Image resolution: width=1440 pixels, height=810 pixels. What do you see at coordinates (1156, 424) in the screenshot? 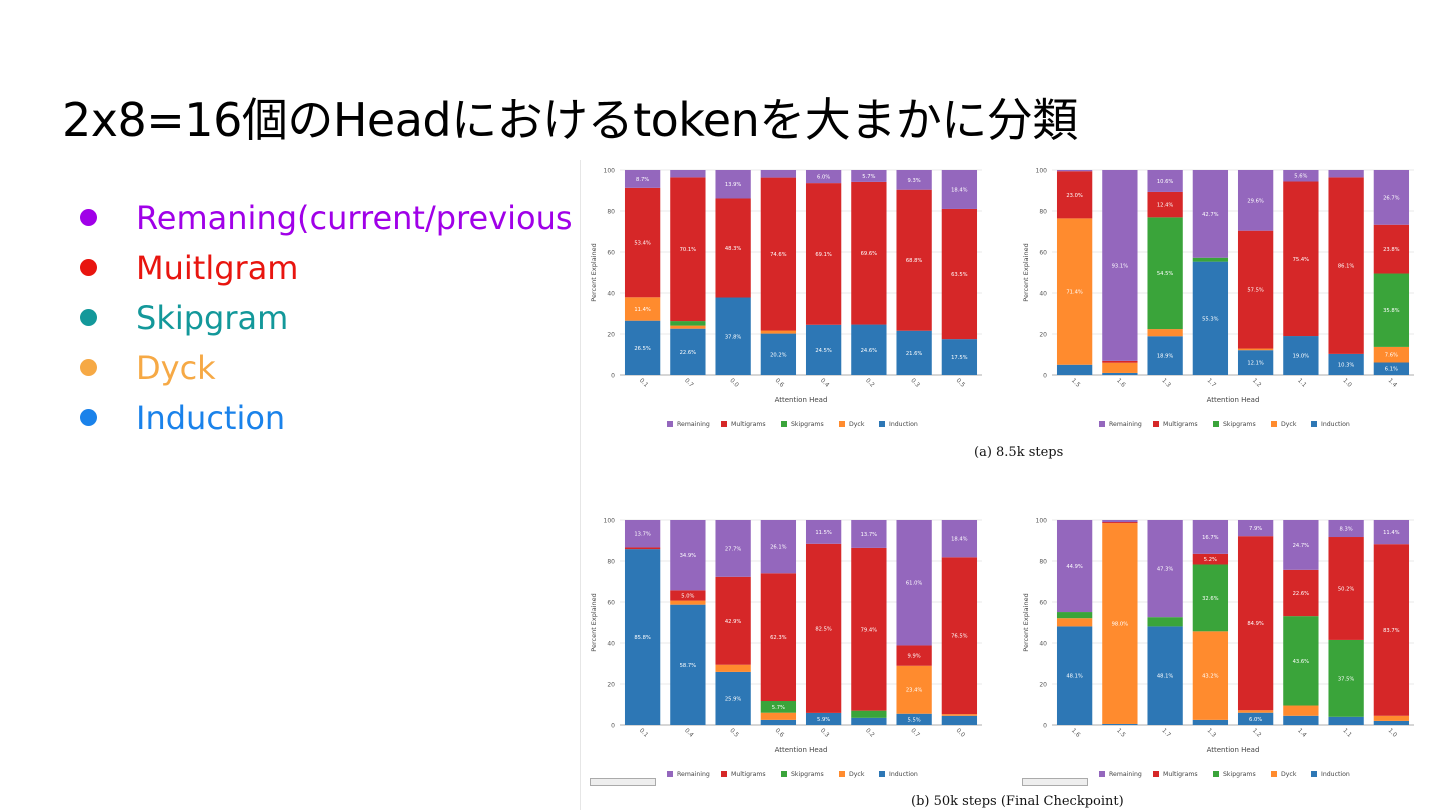
I see `legend-swatch-multigrams` at bounding box center [1156, 424].